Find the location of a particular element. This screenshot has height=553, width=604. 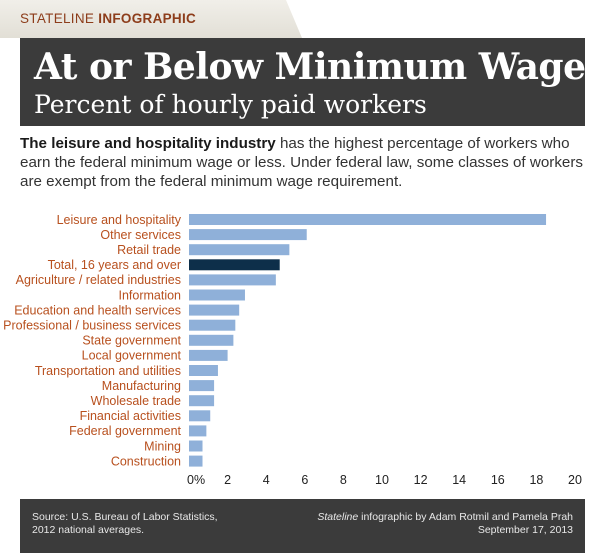

category-label-3: Total, 16 years and over is located at coordinates (114, 265).